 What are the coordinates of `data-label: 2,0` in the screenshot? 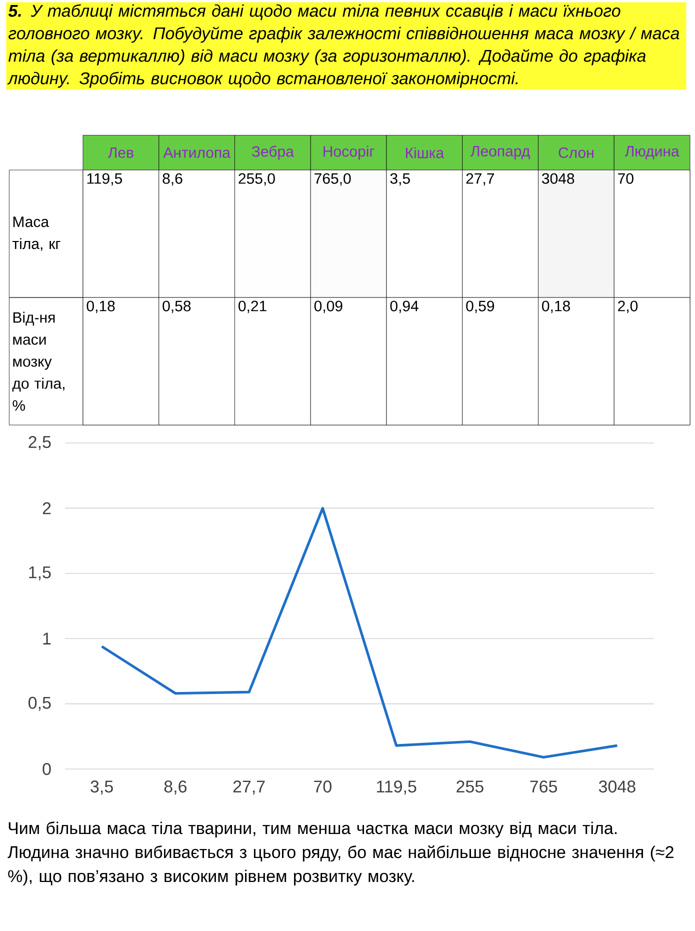 It's located at (628, 307).